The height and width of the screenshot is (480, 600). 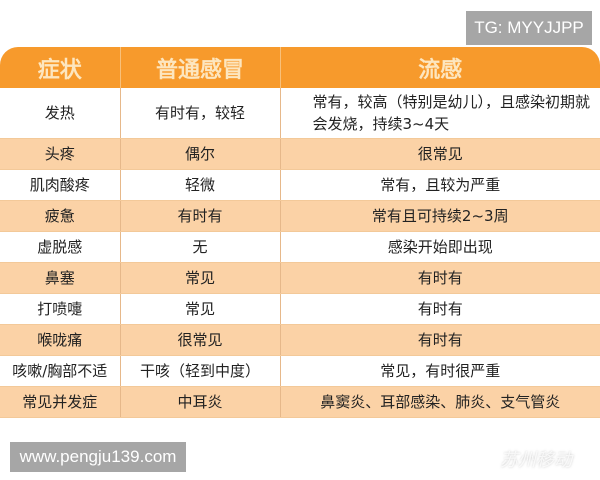 What do you see at coordinates (440, 113) in the screenshot?
I see `cell-flu: 常有，较高（特别是幼儿），且感染初期就会发烧，持续3~4天` at bounding box center [440, 113].